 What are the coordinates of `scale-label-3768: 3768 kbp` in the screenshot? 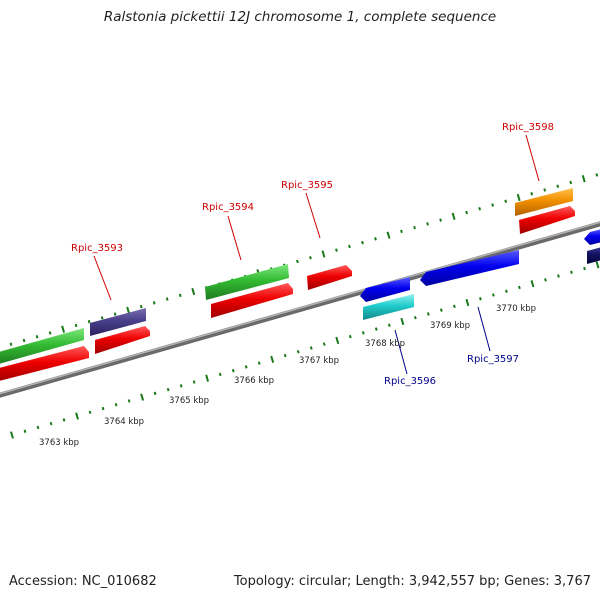 It's located at (385, 344).